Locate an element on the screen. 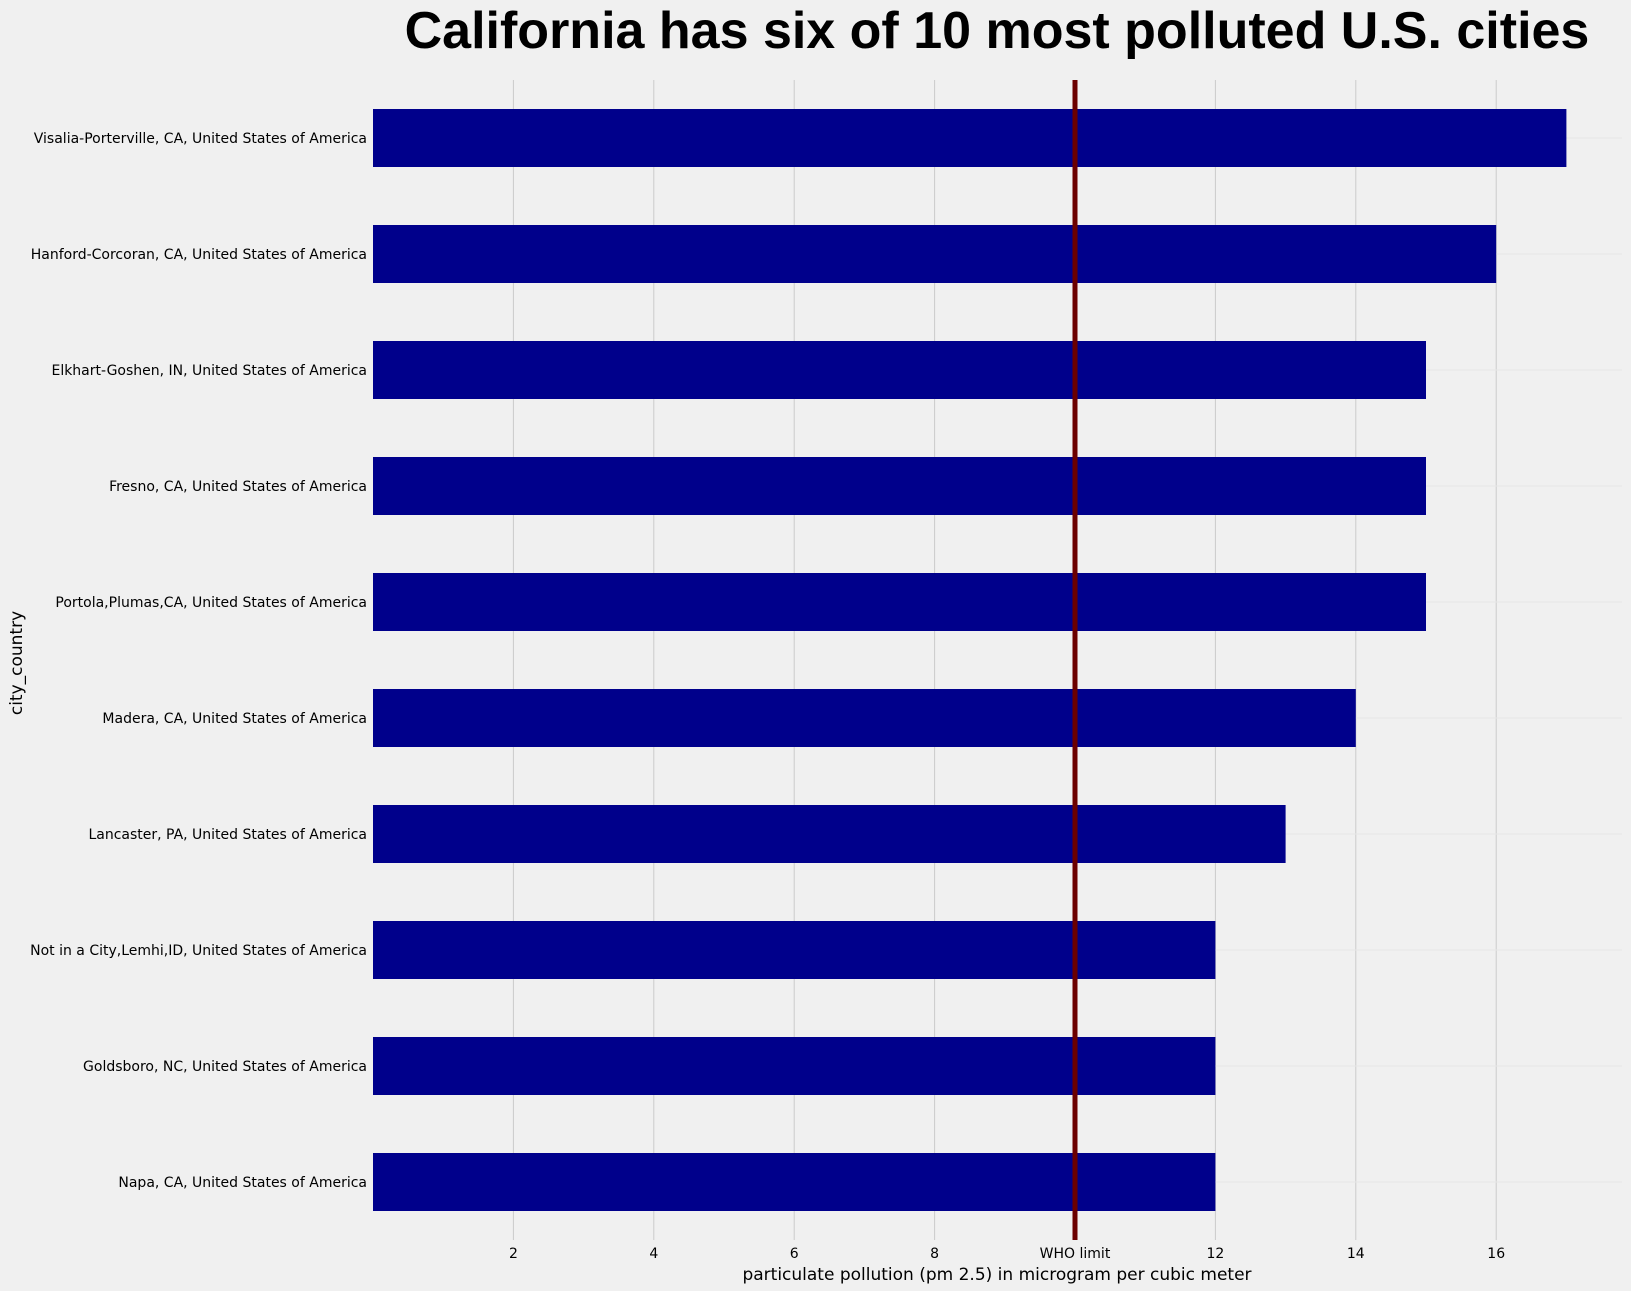  y-tick-label: Madera, CA, United States of America is located at coordinates (234, 719).